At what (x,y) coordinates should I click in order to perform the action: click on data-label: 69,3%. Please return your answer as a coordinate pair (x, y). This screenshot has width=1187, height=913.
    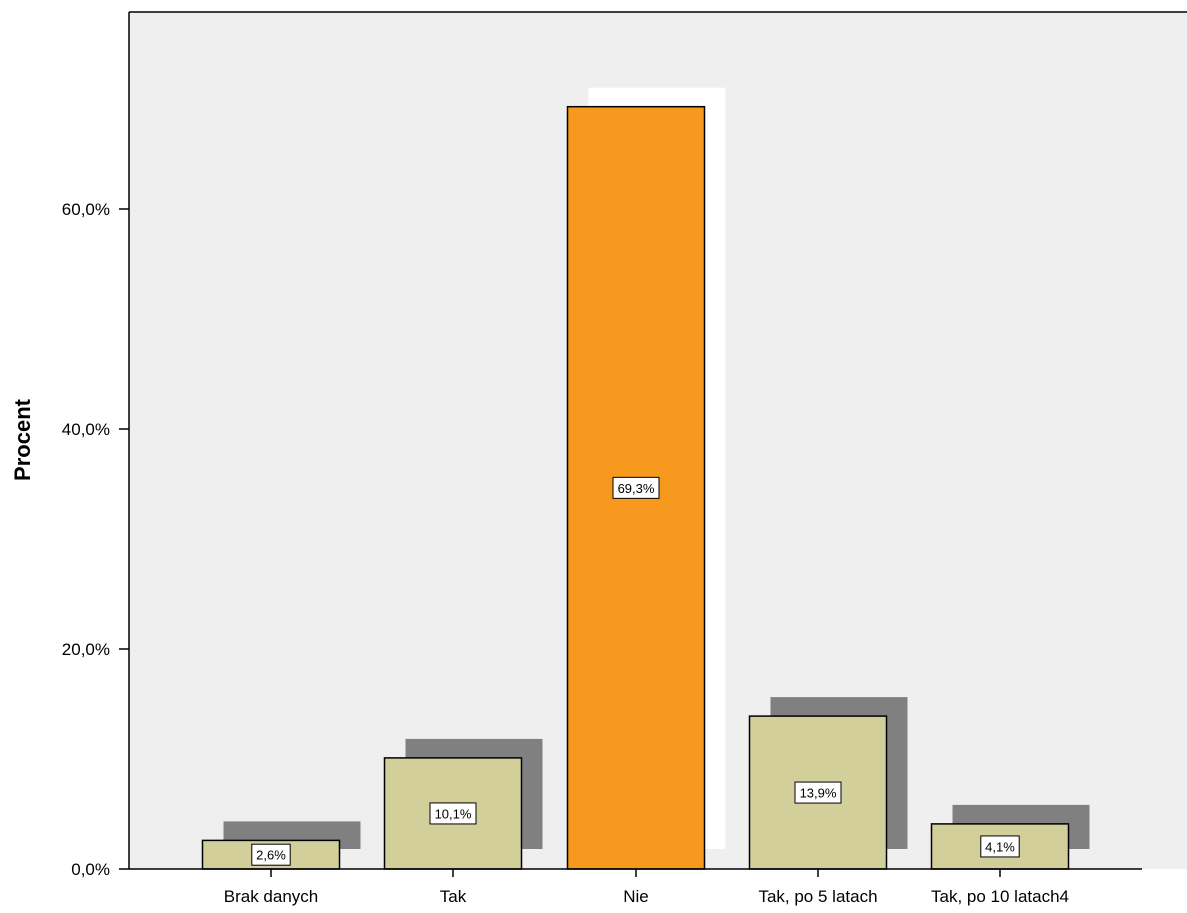
    Looking at the image, I should click on (636, 488).